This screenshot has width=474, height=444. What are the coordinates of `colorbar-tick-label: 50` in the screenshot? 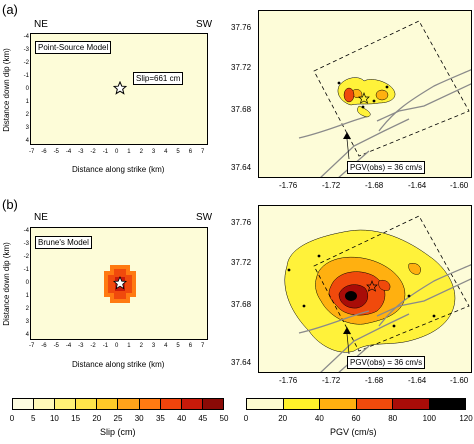 It's located at (224, 418).